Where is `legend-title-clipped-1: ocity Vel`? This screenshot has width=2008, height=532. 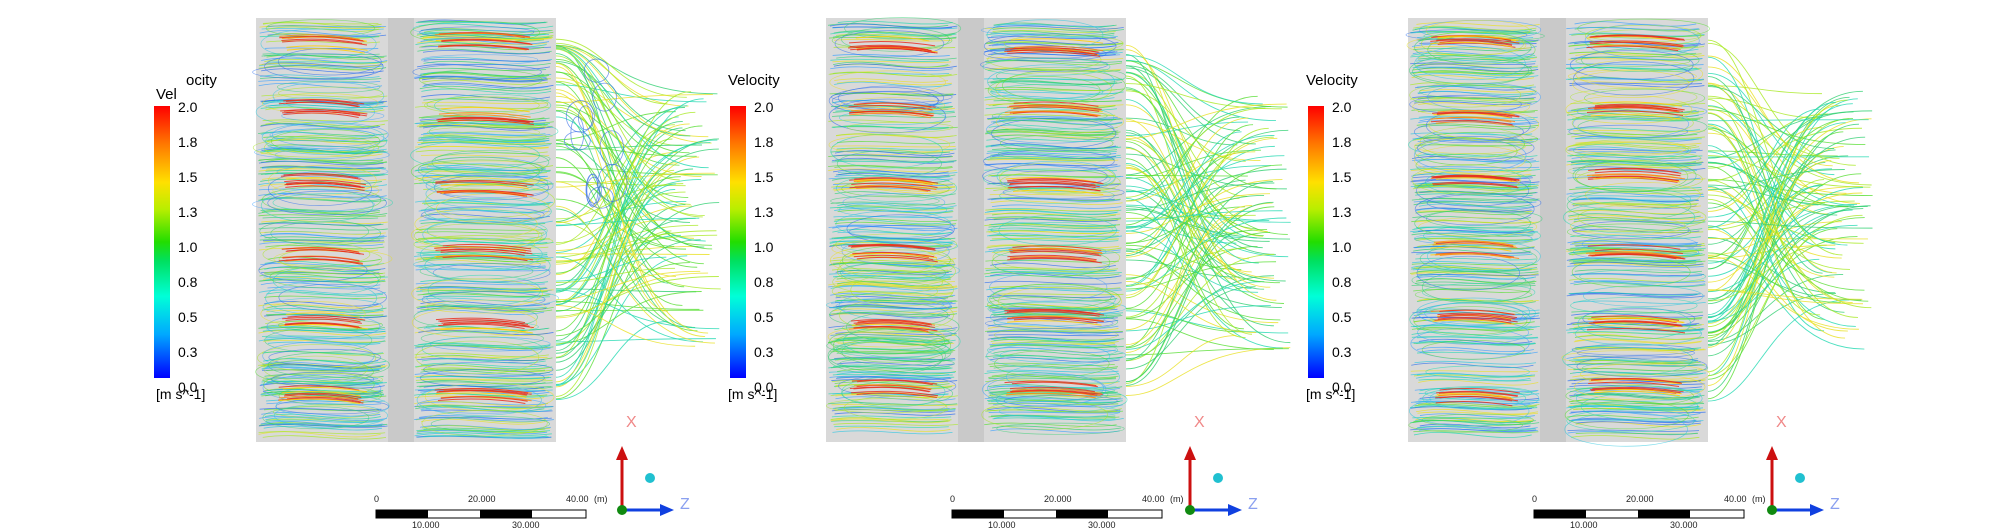
legend-title-clipped-1: ocity Vel is located at coordinates (188, 89).